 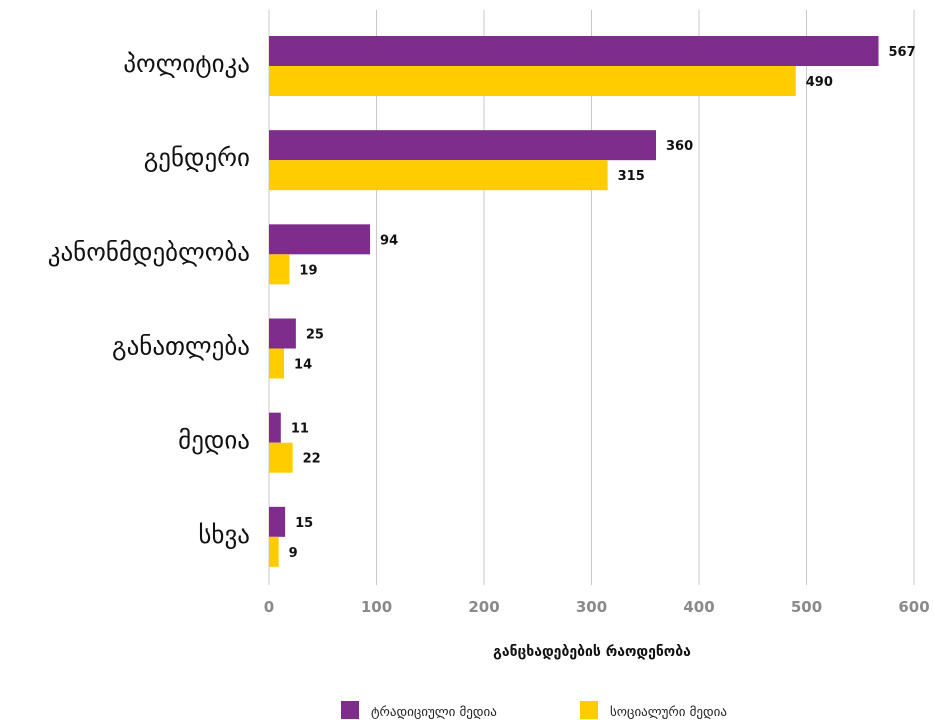 What do you see at coordinates (315, 335) in the screenshot?
I see `data-label: 25` at bounding box center [315, 335].